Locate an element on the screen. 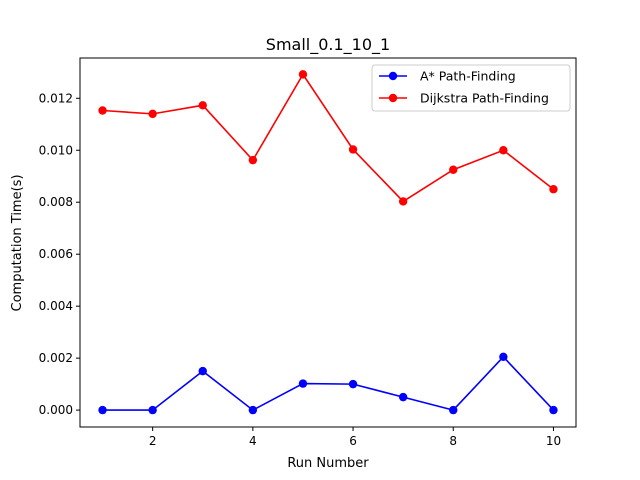  y-tick-label: 0.008 is located at coordinates (56, 202).